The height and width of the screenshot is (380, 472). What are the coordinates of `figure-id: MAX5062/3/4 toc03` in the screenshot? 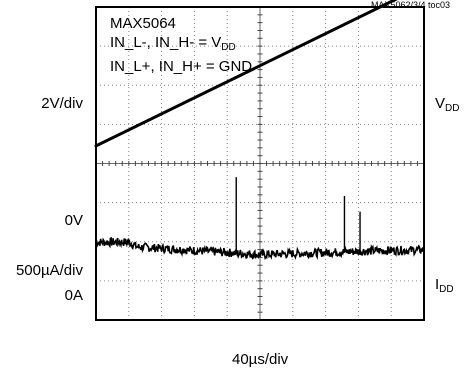 It's located at (410, 5).